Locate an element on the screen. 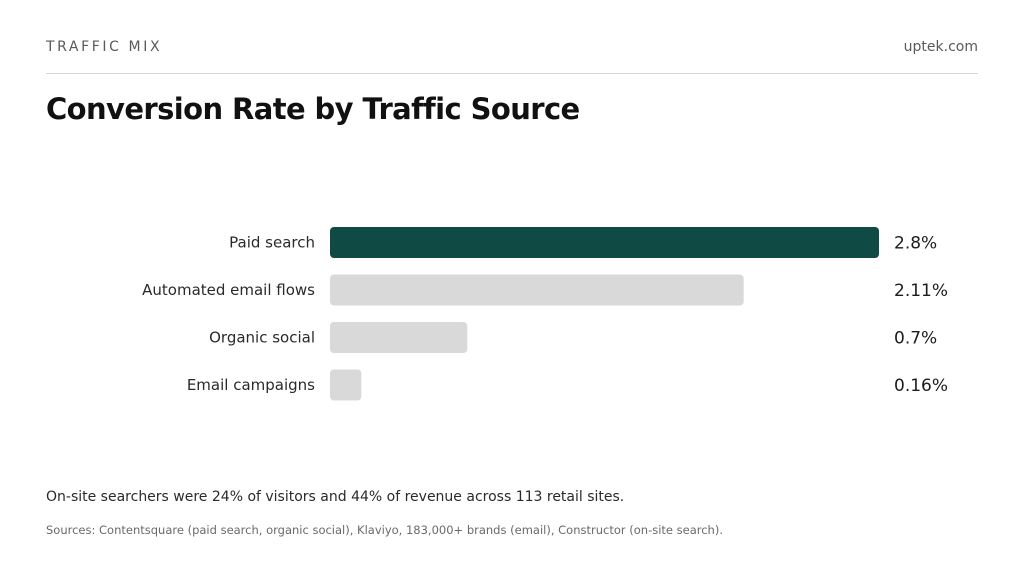  brand-link: uptek.com is located at coordinates (940, 47).